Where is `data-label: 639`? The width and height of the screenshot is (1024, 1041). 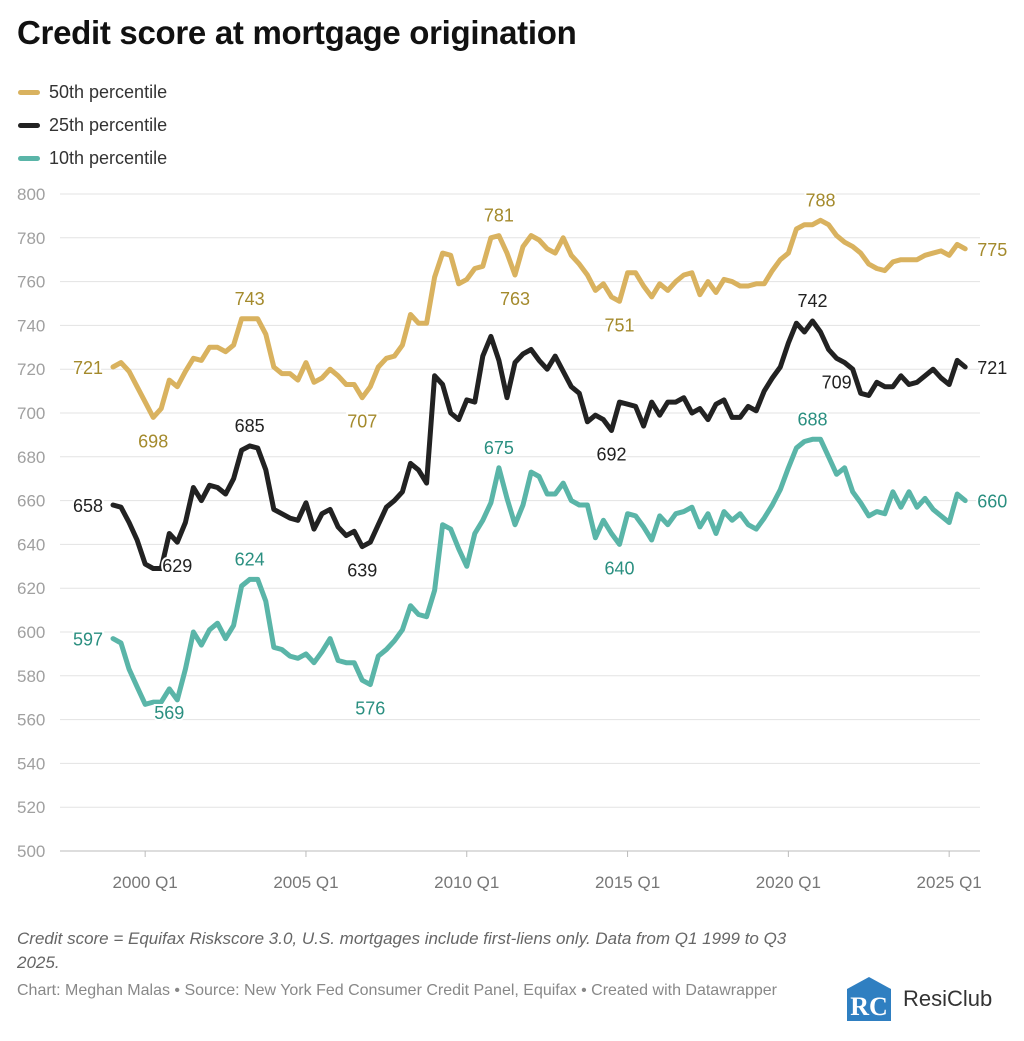
data-label: 639 is located at coordinates (362, 571).